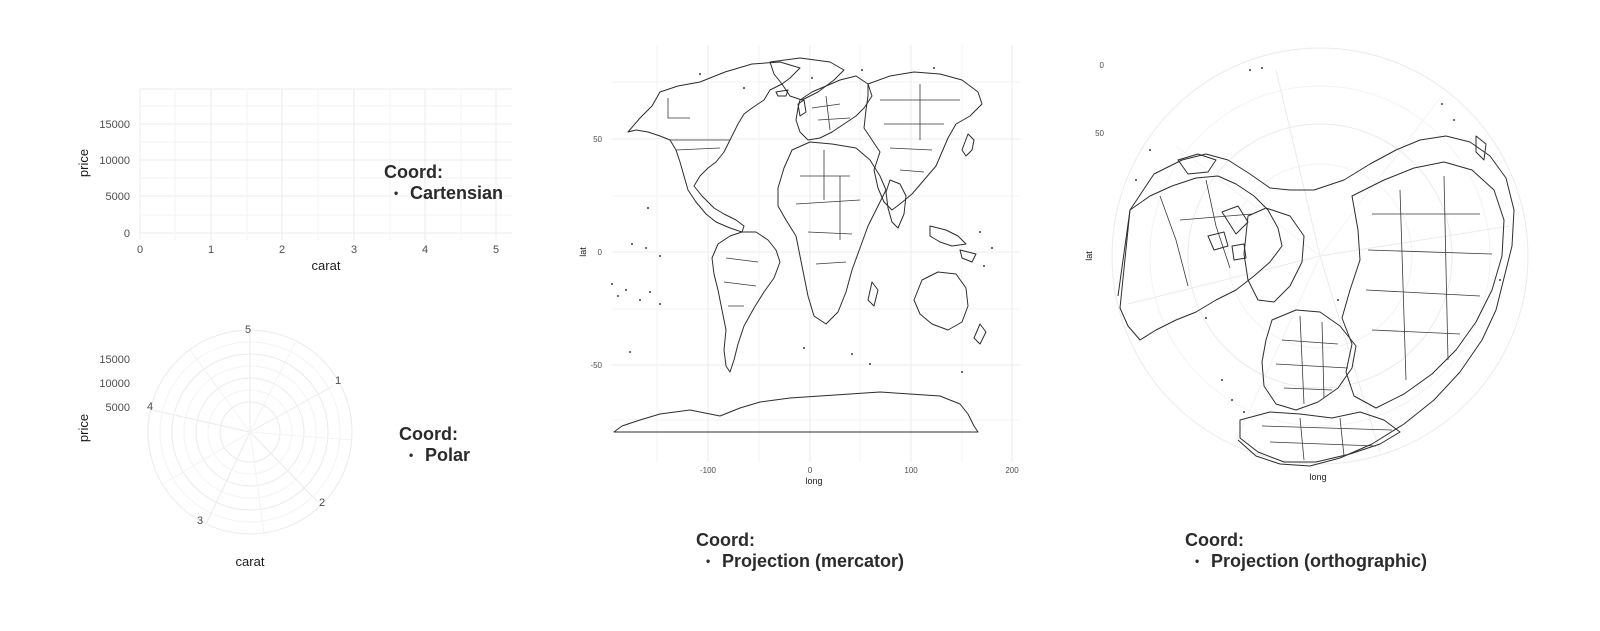 This screenshot has height=631, width=1600. What do you see at coordinates (911, 470) in the screenshot?
I see `mercator-xtick: 100` at bounding box center [911, 470].